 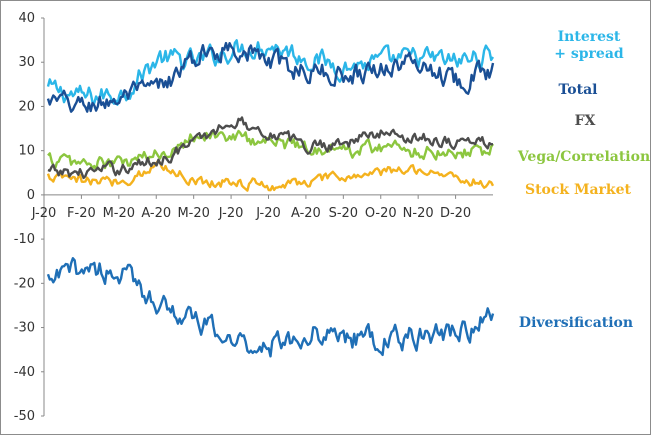 What do you see at coordinates (24, 283) in the screenshot?
I see `y-tick-label: -20` at bounding box center [24, 283].